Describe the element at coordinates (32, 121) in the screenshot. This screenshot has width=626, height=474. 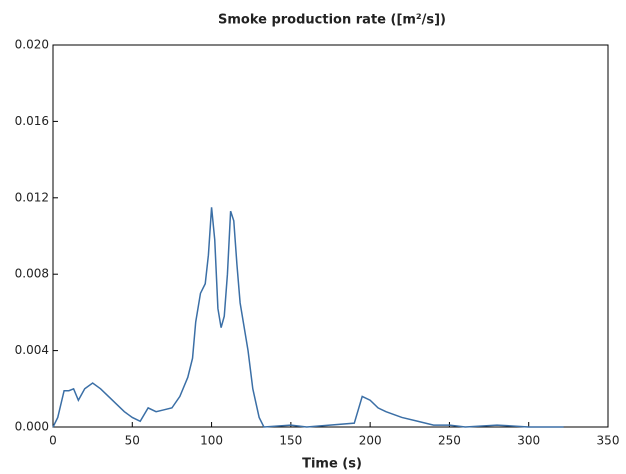
I see `y-tick-label: 0.016` at that location.